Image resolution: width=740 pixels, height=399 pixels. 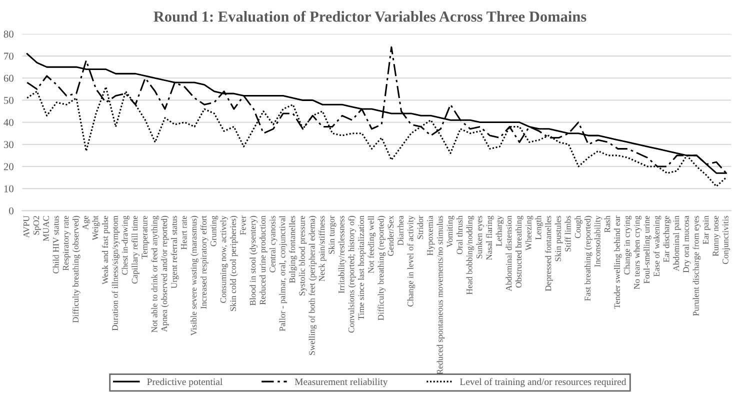 I want to click on x-tick-label: Ear discharge, so click(x=667, y=239).